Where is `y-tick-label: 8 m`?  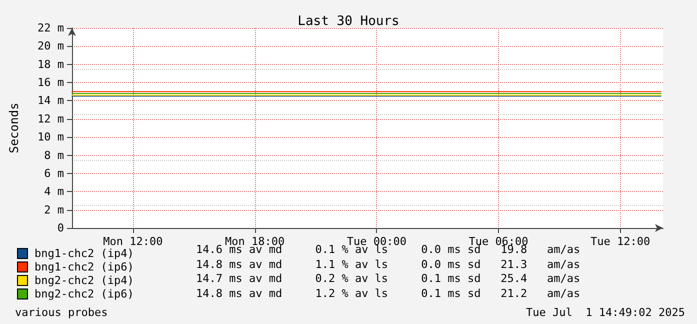 y-tick-label: 8 m is located at coordinates (54, 155).